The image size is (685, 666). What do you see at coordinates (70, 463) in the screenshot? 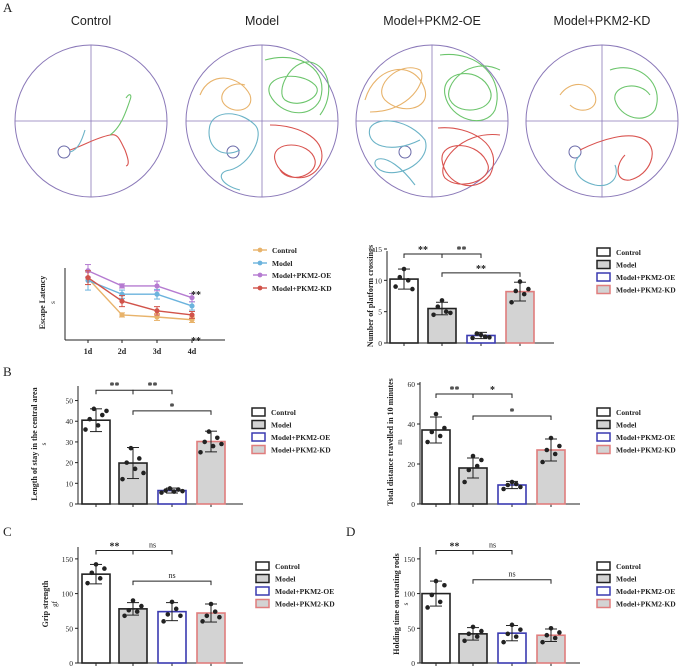
I see `y-tick-label: 20` at bounding box center [70, 463].